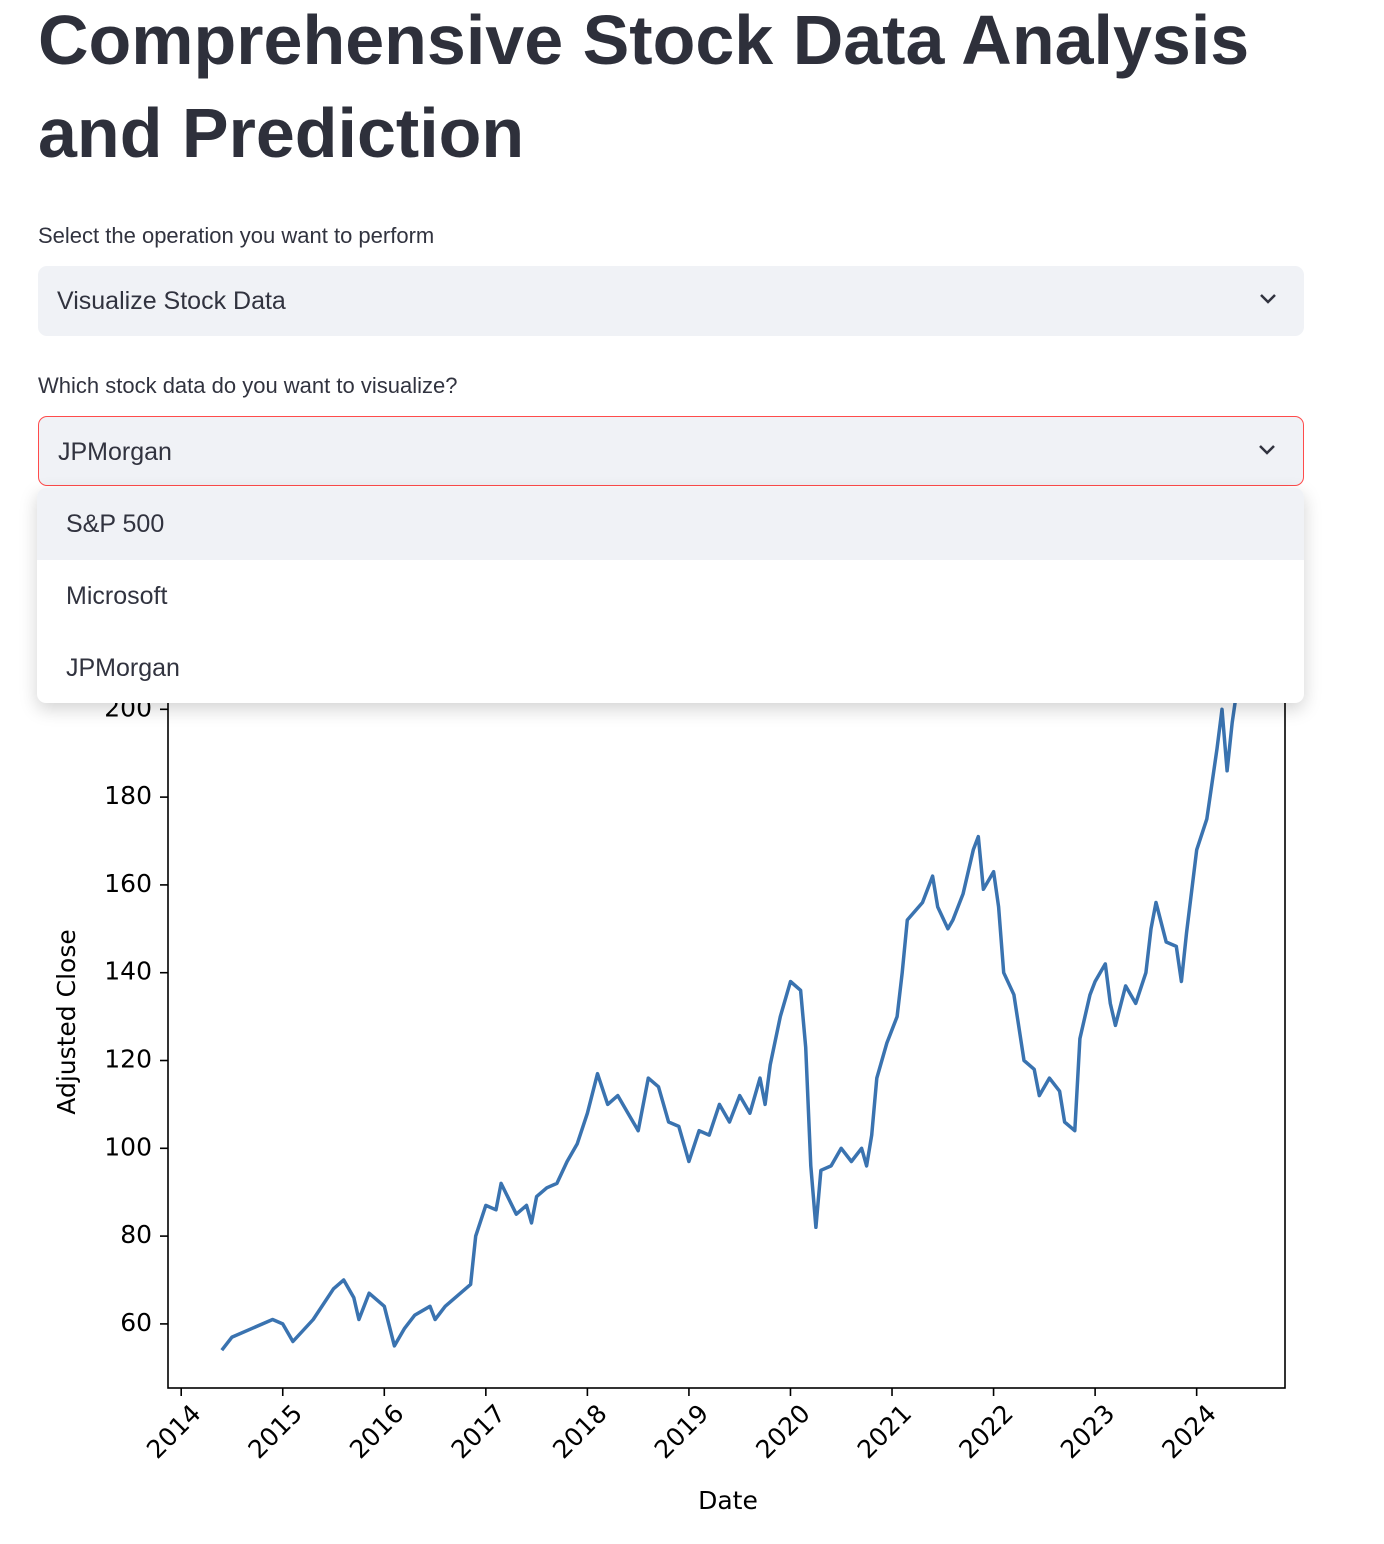 The height and width of the screenshot is (1544, 1384). What do you see at coordinates (128, 795) in the screenshot?
I see `y-tick-label: 180` at bounding box center [128, 795].